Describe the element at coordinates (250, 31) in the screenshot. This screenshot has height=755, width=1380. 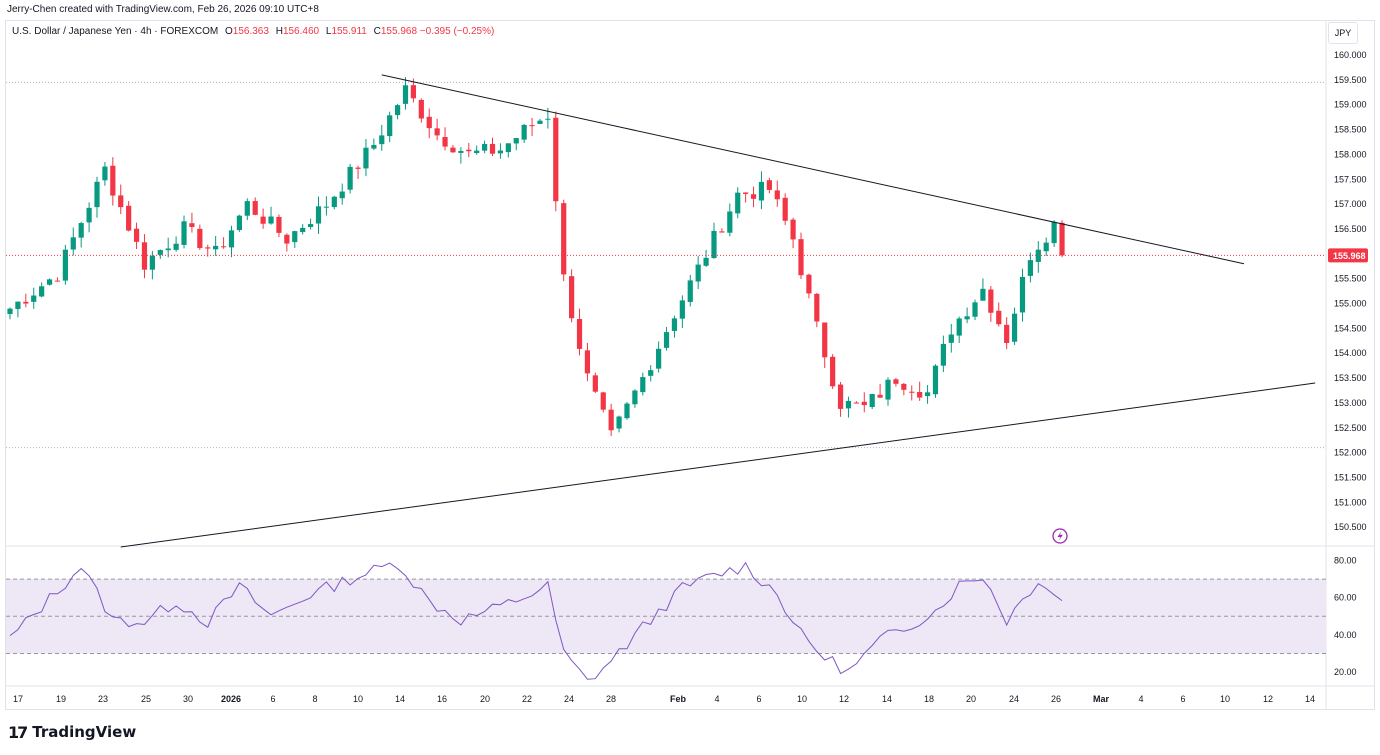
I see `open-value: 156.363` at that location.